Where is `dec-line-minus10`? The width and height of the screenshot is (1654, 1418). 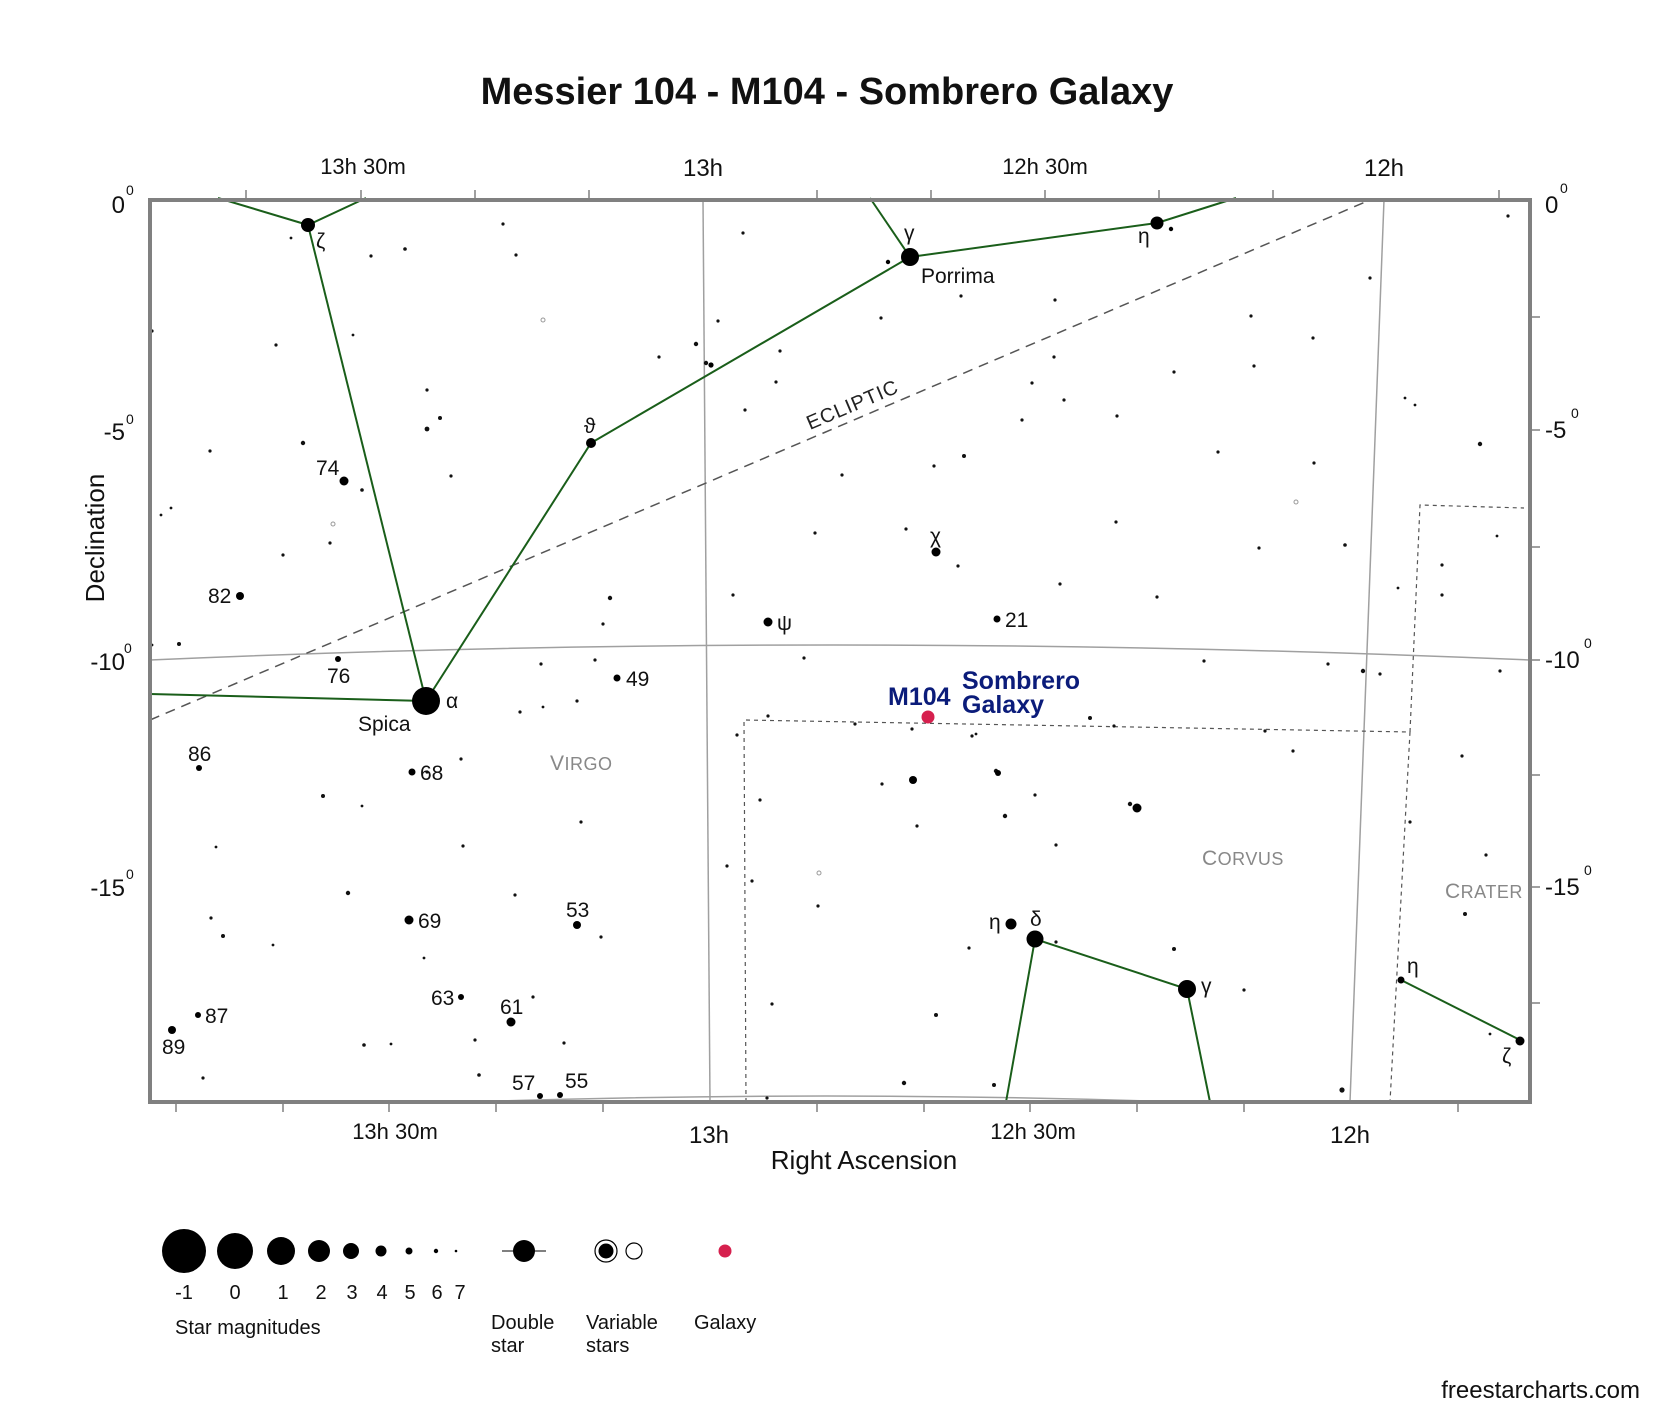
dec-line-minus10 is located at coordinates (840, 652).